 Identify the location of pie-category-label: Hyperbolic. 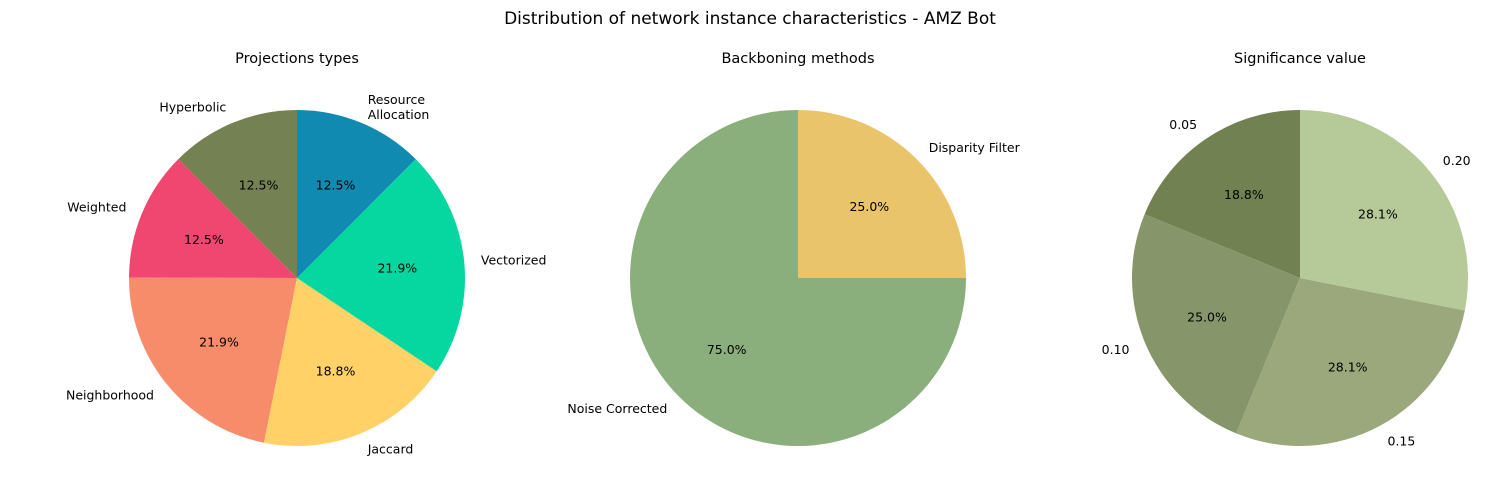
(192, 107).